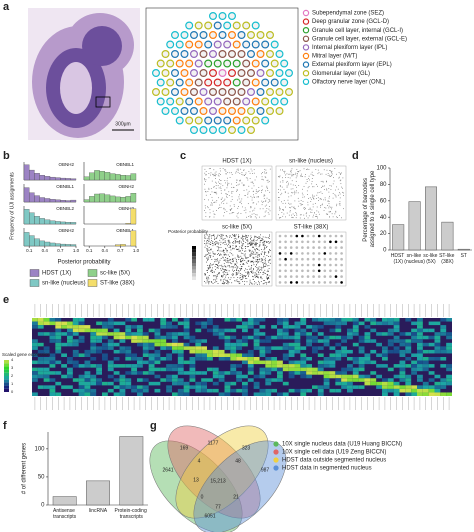  I want to click on colorbar-step, so click(6, 374).